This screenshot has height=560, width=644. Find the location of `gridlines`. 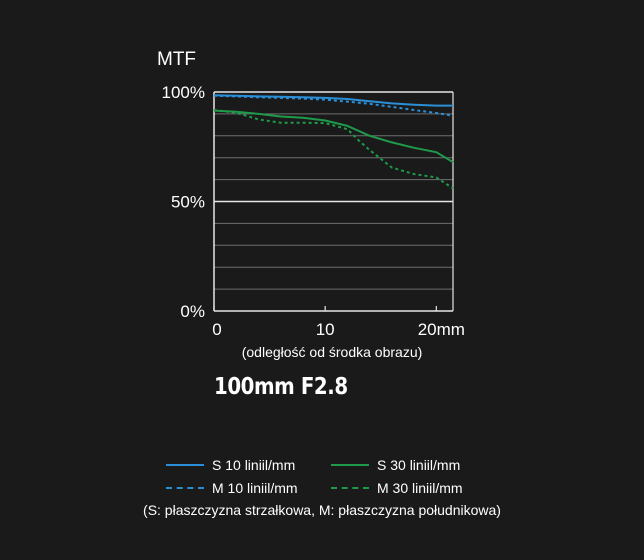

gridlines is located at coordinates (333, 201).